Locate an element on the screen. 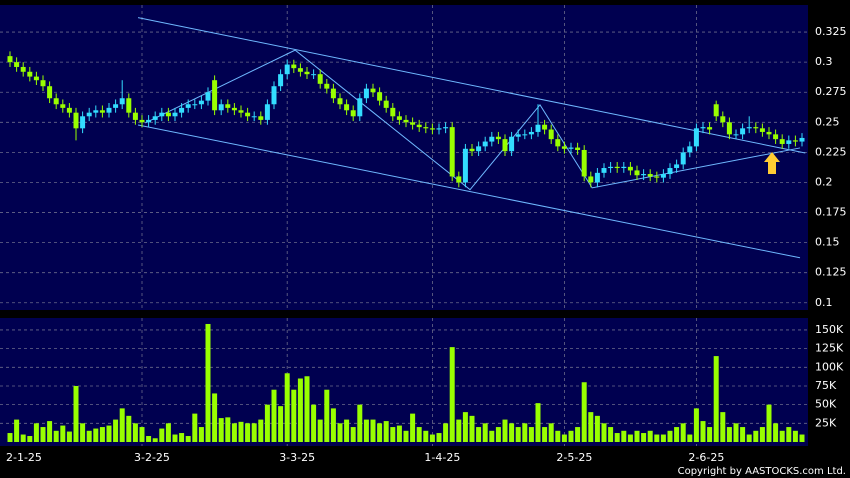  y-tick-label: 0.325 is located at coordinates (831, 31).